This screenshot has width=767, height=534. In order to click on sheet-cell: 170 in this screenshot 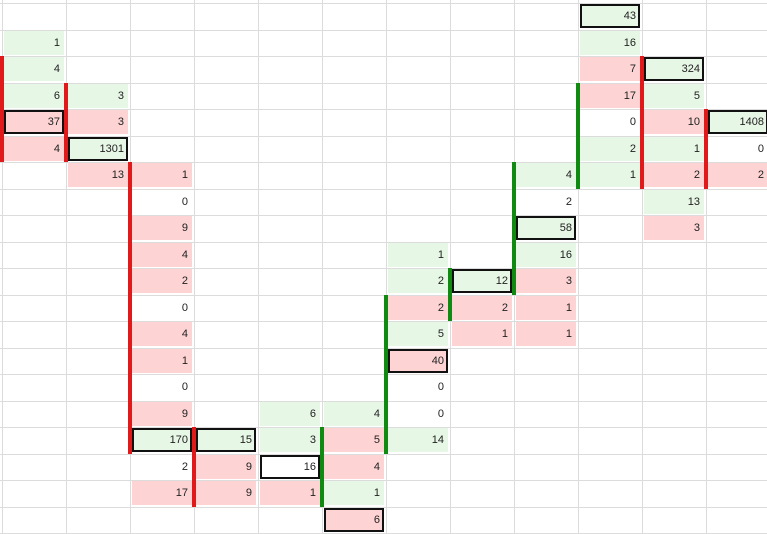, I will do `click(162, 440)`.